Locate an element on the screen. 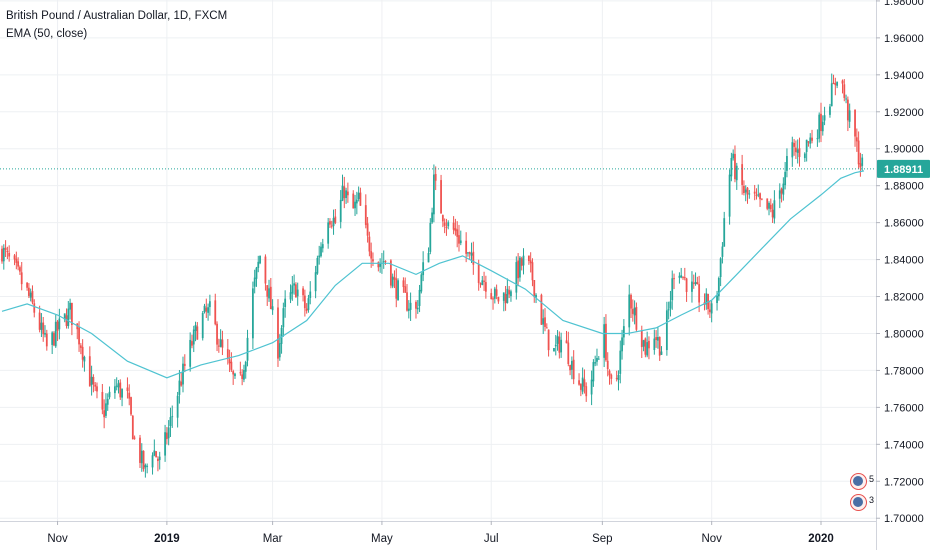 This screenshot has height=550, width=932. y-tick-label: 1.92000 is located at coordinates (904, 113).